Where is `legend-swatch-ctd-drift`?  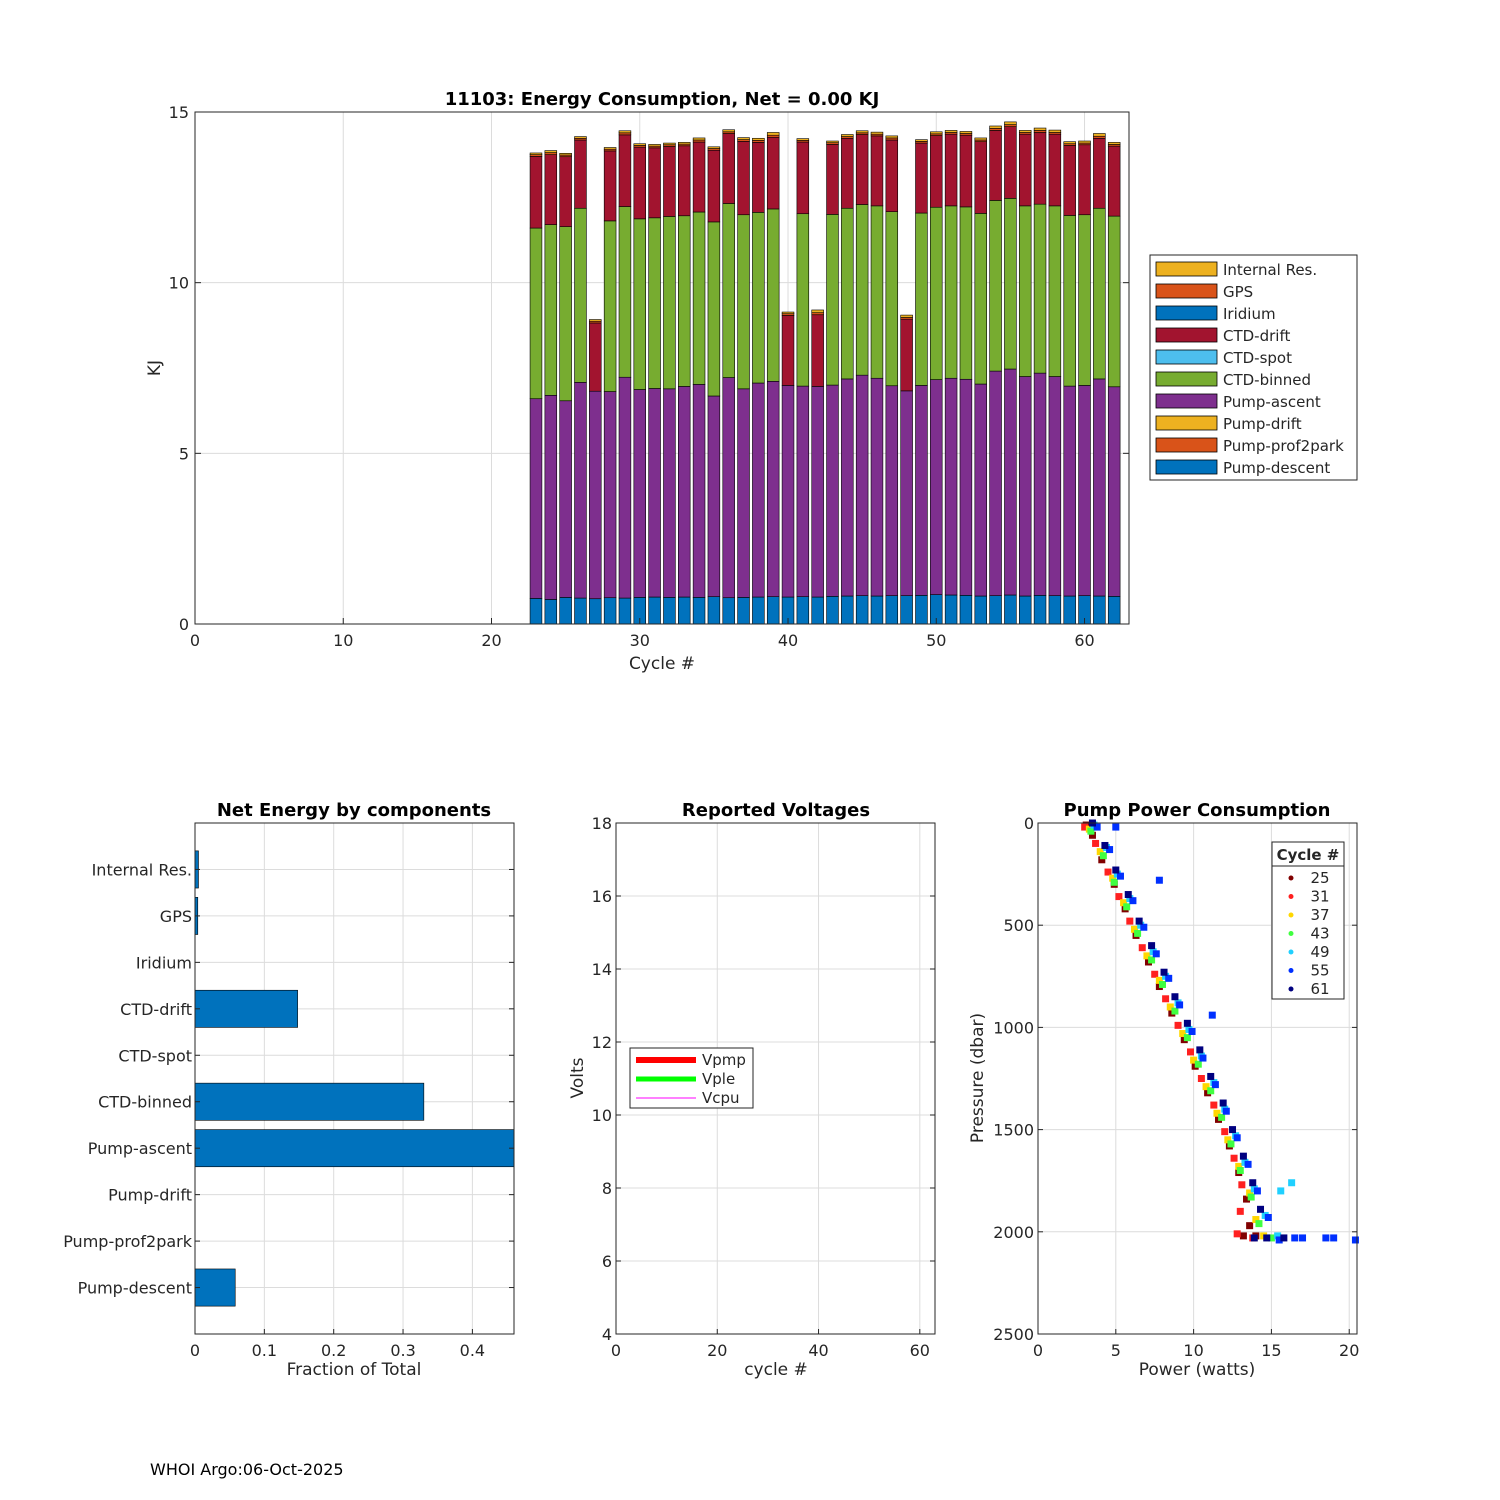
legend-swatch-ctd-drift is located at coordinates (1186, 335).